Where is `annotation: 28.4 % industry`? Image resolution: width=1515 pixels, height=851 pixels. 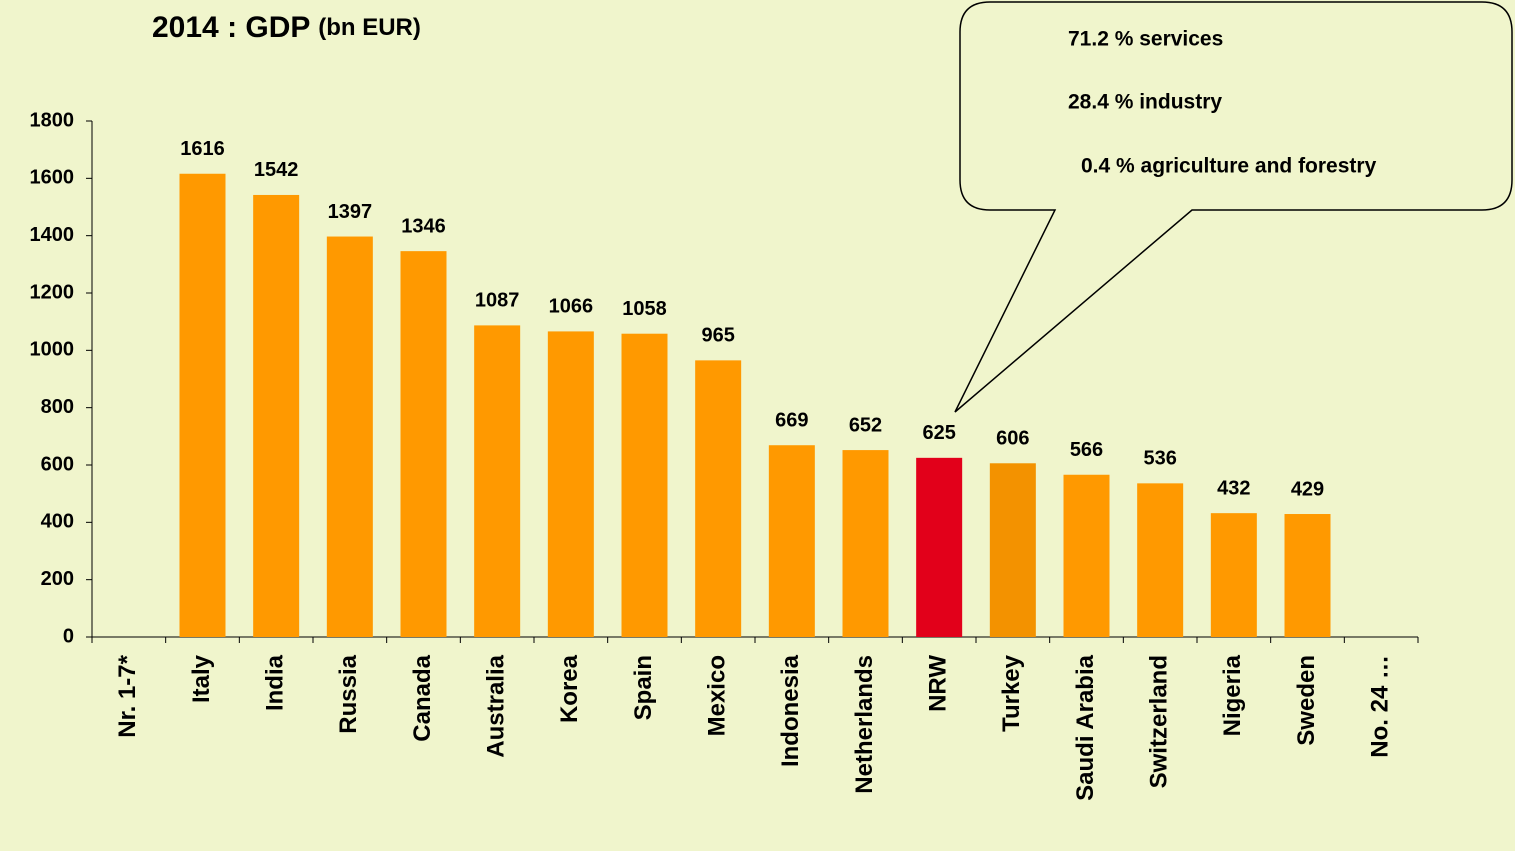 annotation: 28.4 % industry is located at coordinates (1145, 102).